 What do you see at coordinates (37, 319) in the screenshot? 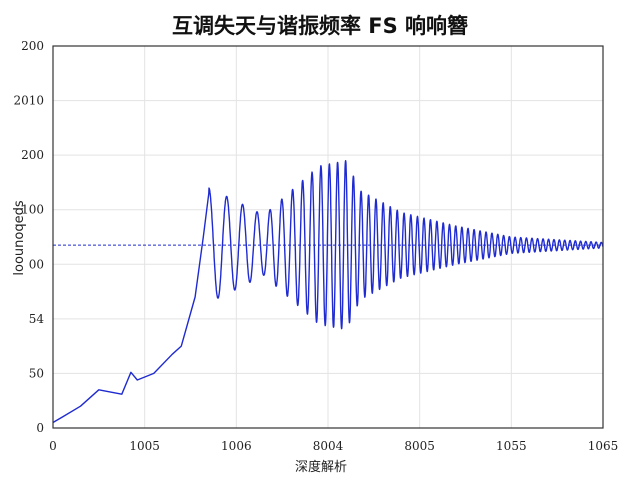
I see `y-tick-label: 54` at bounding box center [37, 319].